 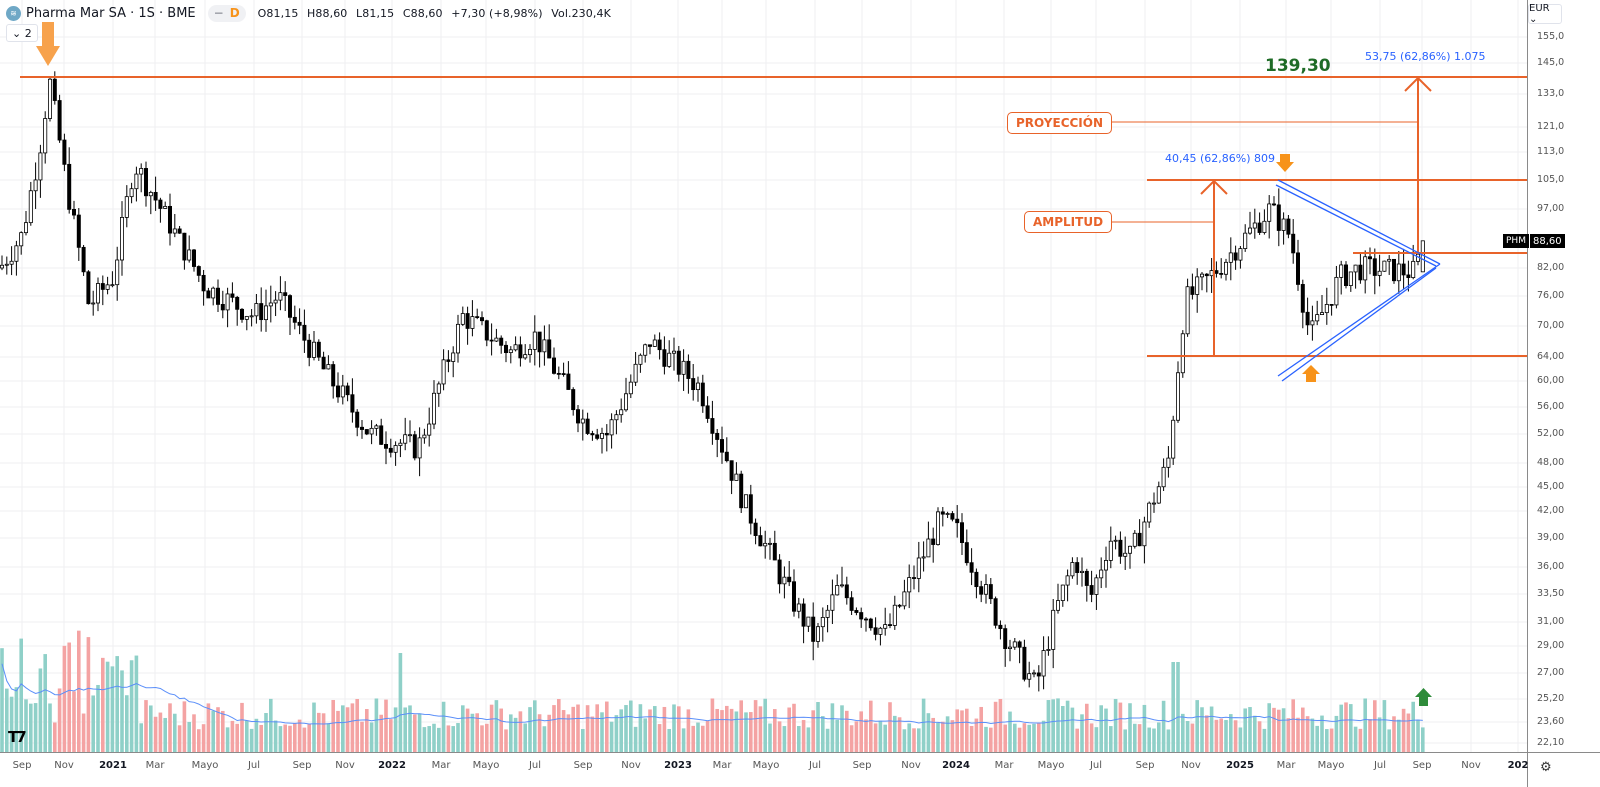 I want to click on price-axis-label: 27,00, so click(x=1551, y=672).